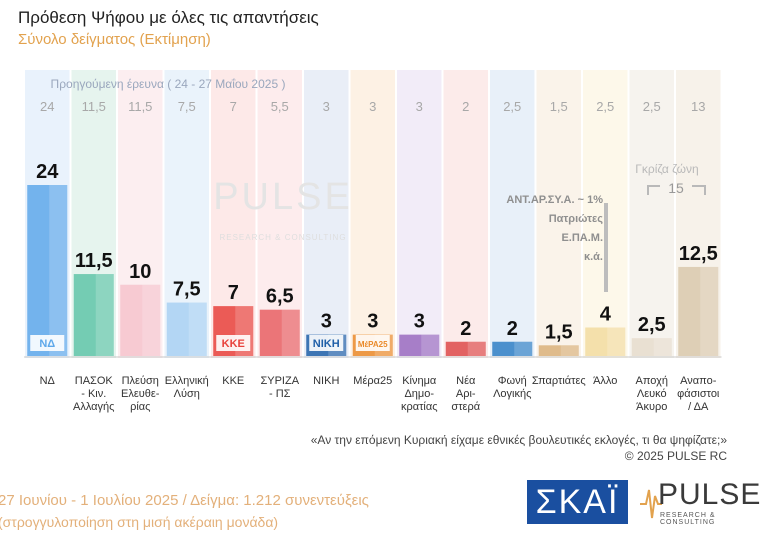  What do you see at coordinates (419, 407) in the screenshot?
I see `category-label: κρατίας` at bounding box center [419, 407].